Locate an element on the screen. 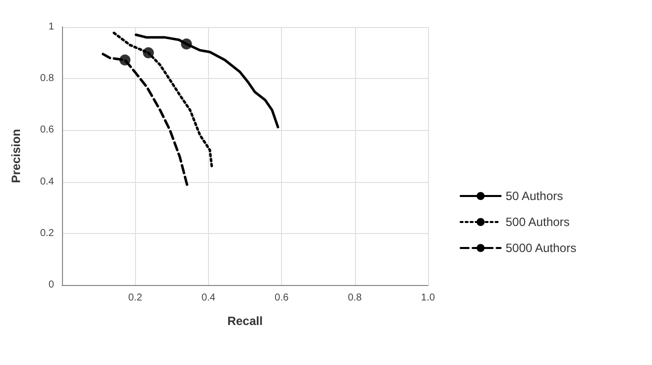  y-tick-label: 0.6 is located at coordinates (47, 130).